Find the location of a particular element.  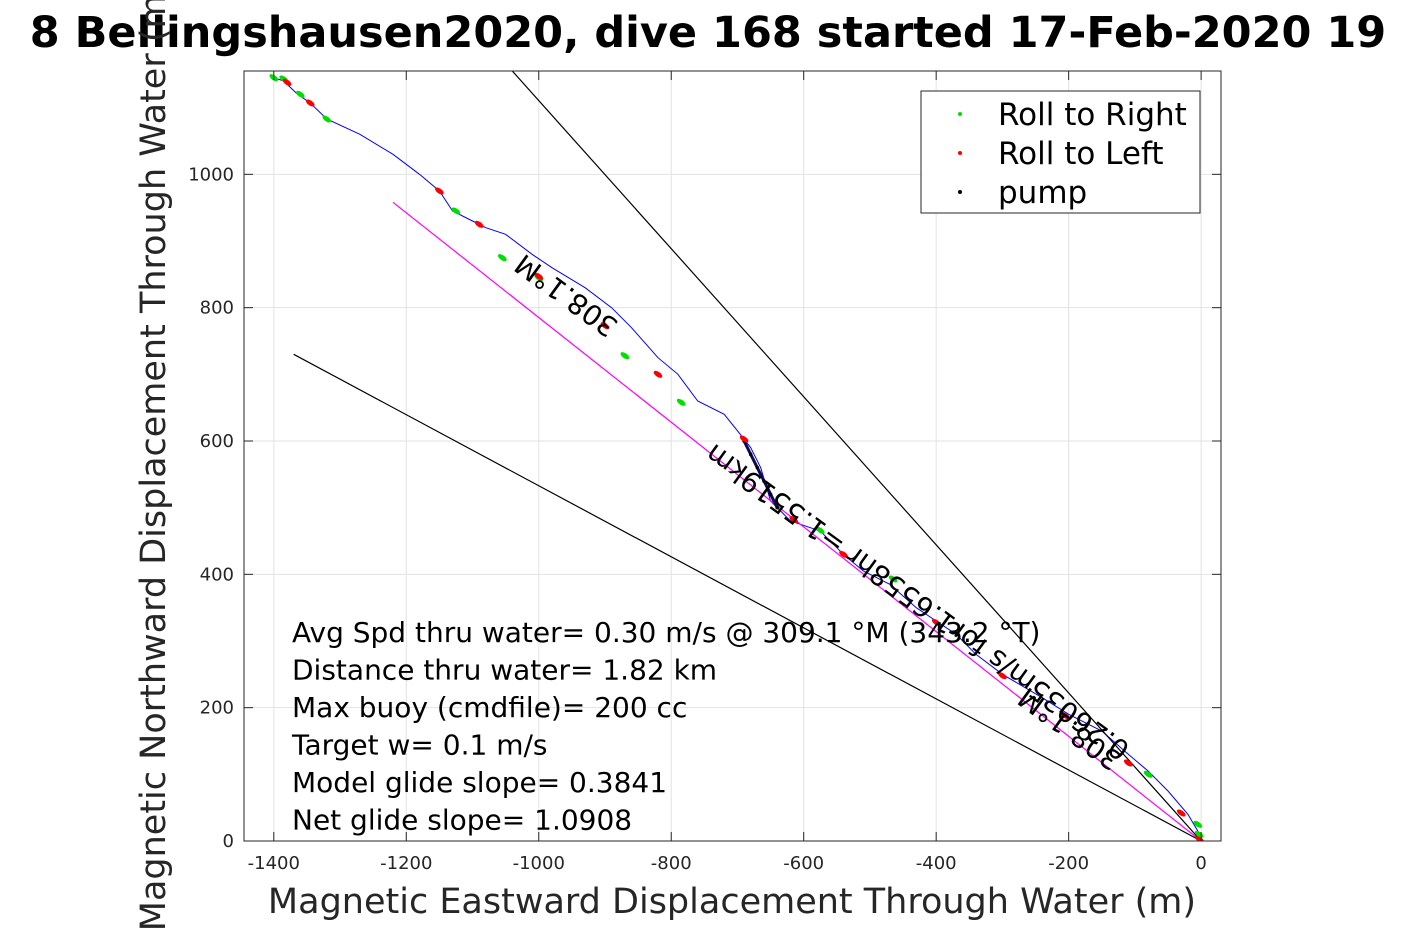

y-tick-label: 800 is located at coordinates (217, 308).